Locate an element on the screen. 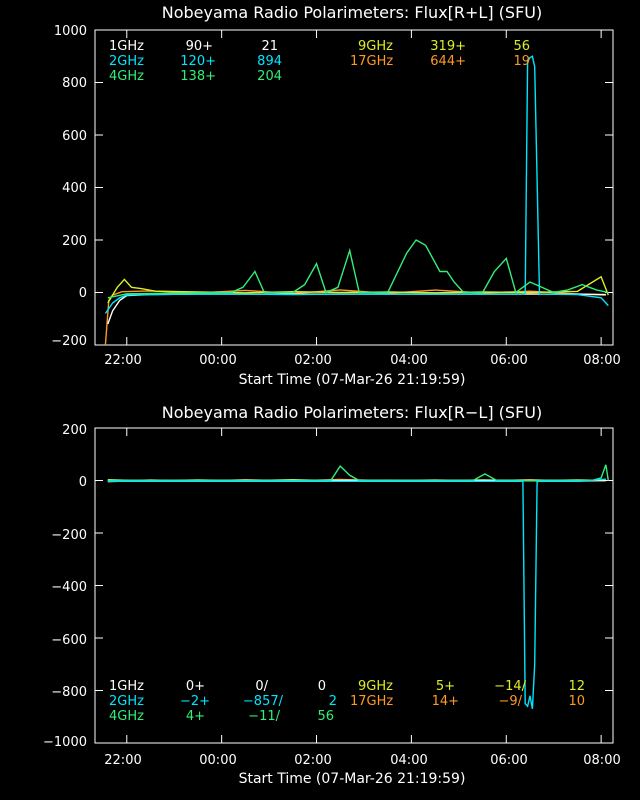 The height and width of the screenshot is (800, 640). y-tick-label: −1000 is located at coordinates (65, 742).